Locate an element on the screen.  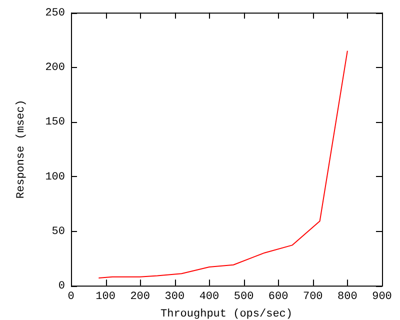
y-tick-label: 100 is located at coordinates (55, 177).